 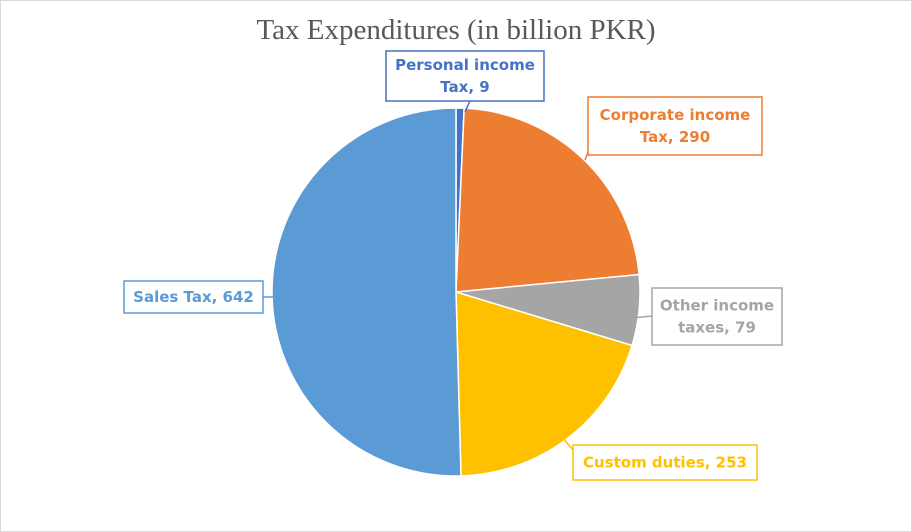 I want to click on data-label-text: Corporate income, so click(x=675, y=115).